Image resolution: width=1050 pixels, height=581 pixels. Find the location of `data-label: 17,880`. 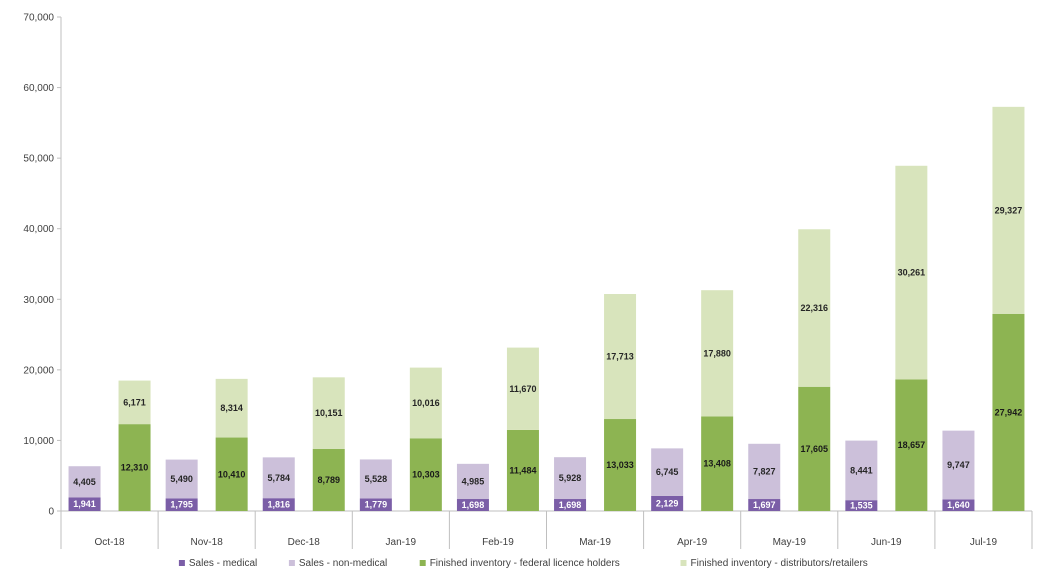

data-label: 17,880 is located at coordinates (717, 353).